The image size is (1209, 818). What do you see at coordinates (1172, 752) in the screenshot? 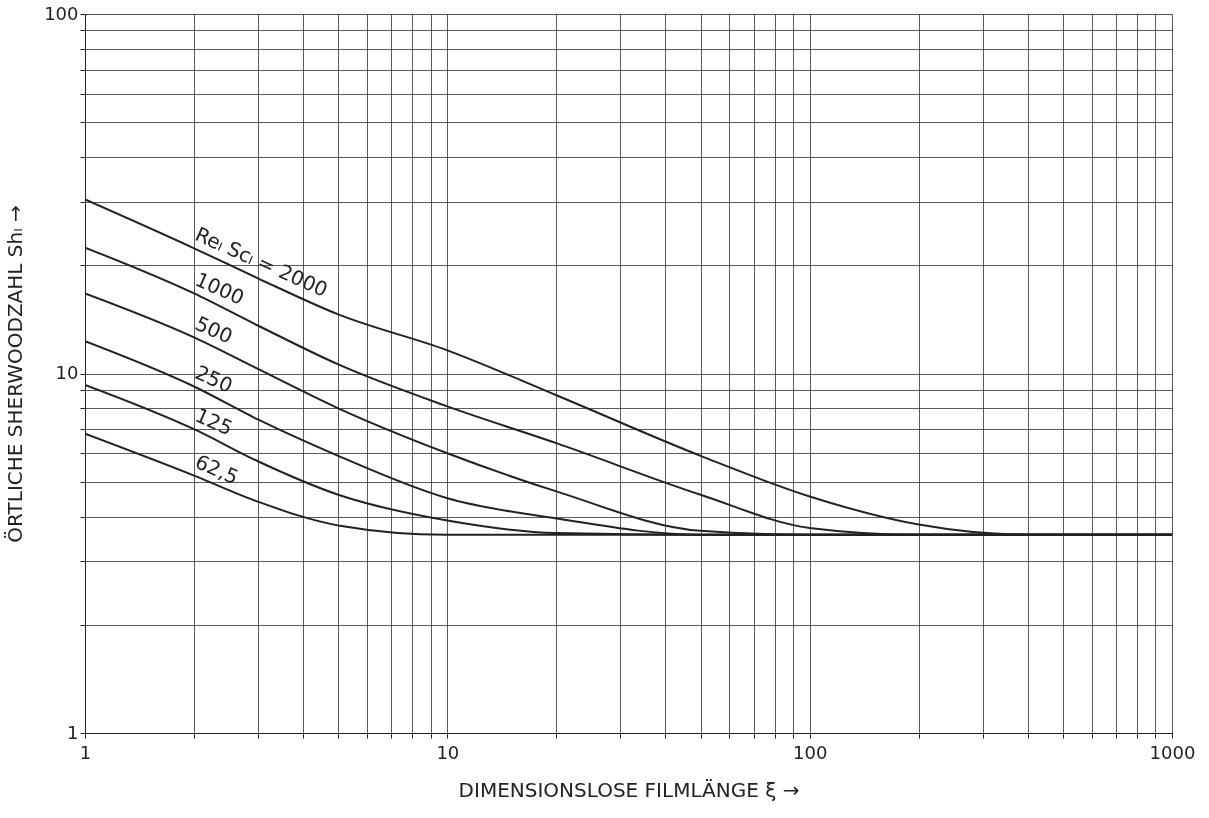
I see `x-tick-label: 1000` at bounding box center [1172, 752].